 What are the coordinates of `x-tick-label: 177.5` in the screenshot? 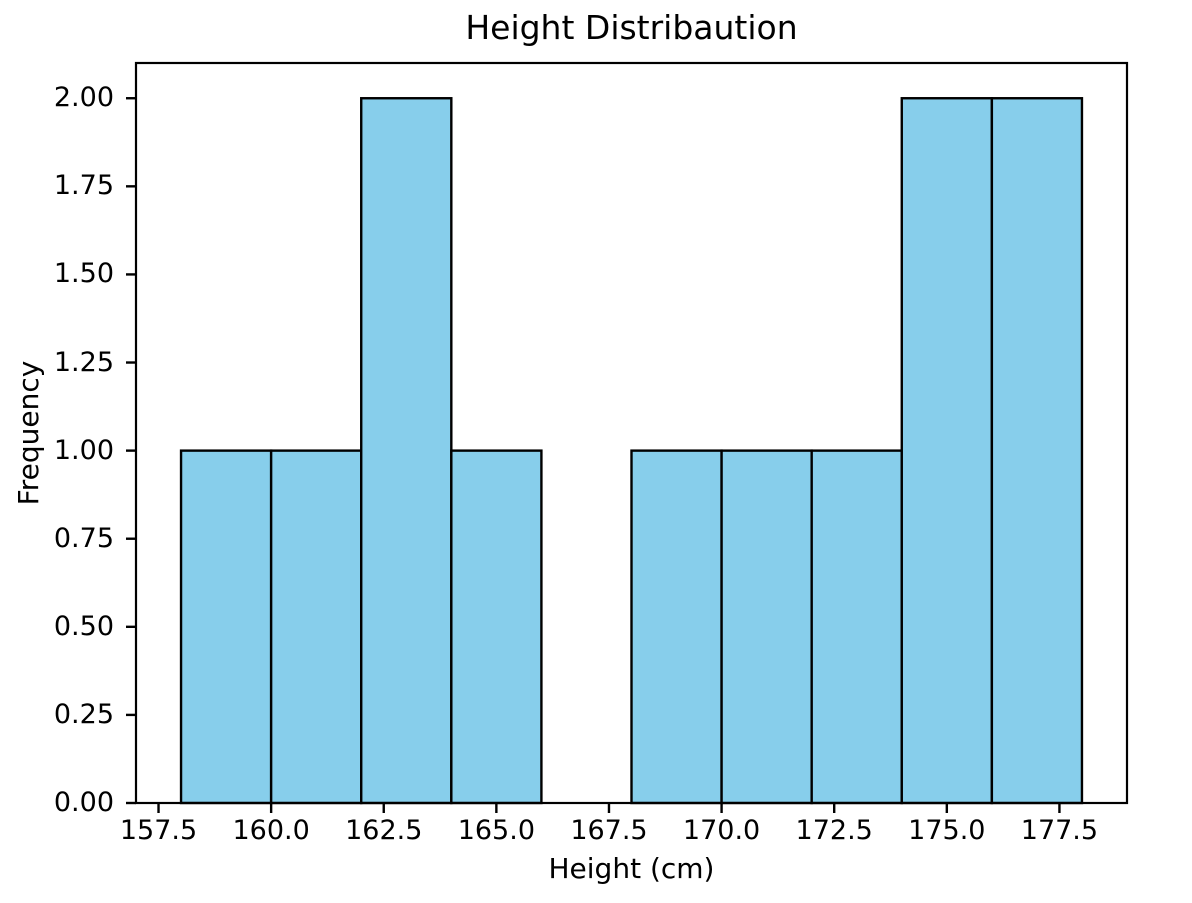 It's located at (1059, 830).